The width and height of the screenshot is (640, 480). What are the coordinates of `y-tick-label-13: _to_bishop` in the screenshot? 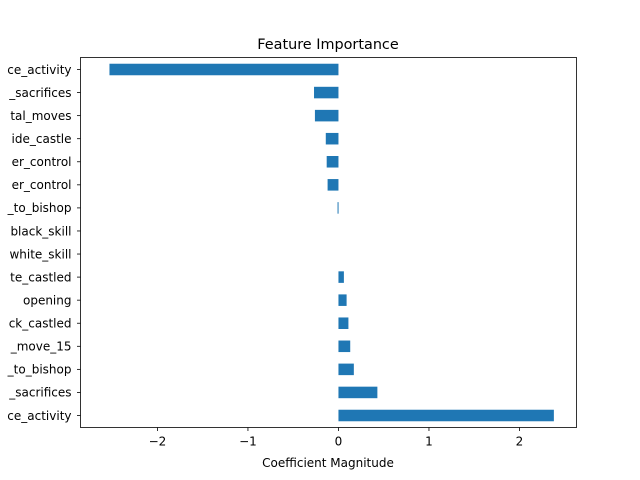 It's located at (39, 370).